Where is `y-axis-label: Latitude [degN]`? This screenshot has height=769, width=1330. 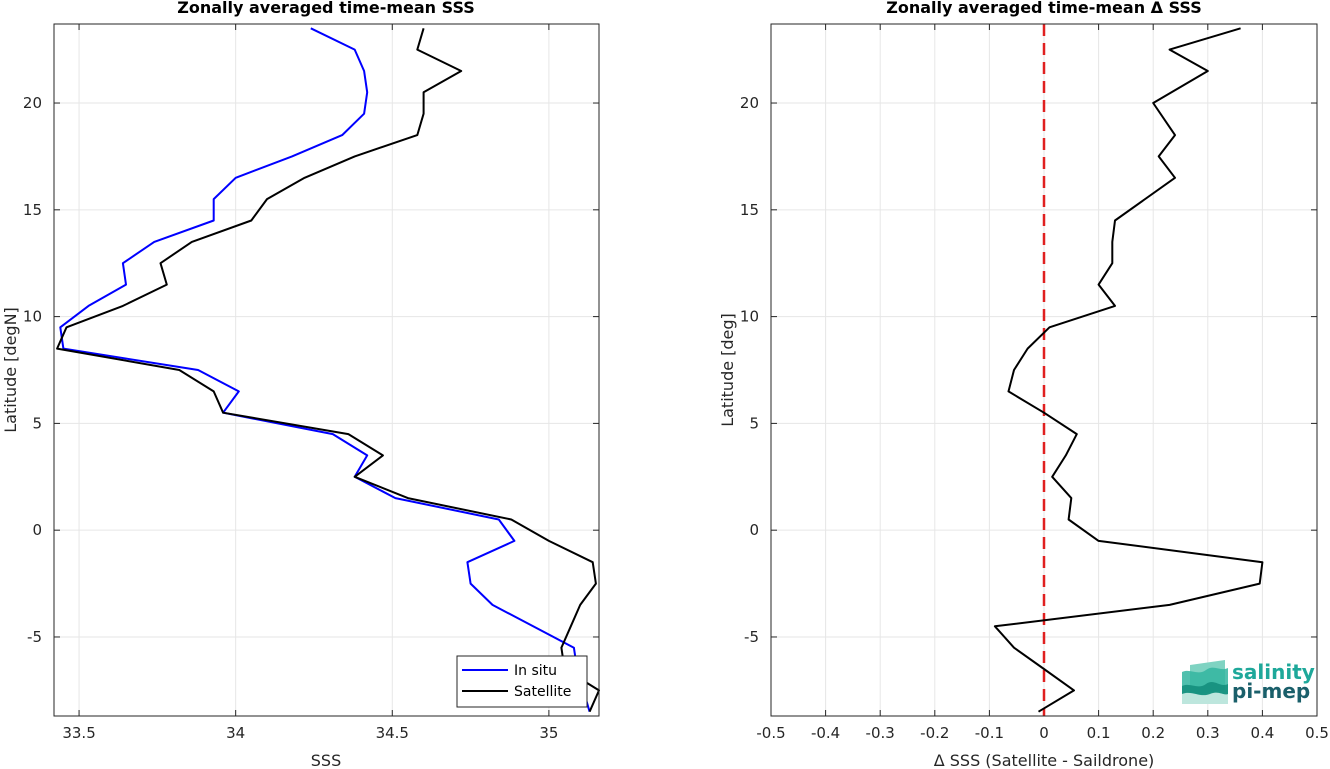 y-axis-label: Latitude [degN] is located at coordinates (10, 370).